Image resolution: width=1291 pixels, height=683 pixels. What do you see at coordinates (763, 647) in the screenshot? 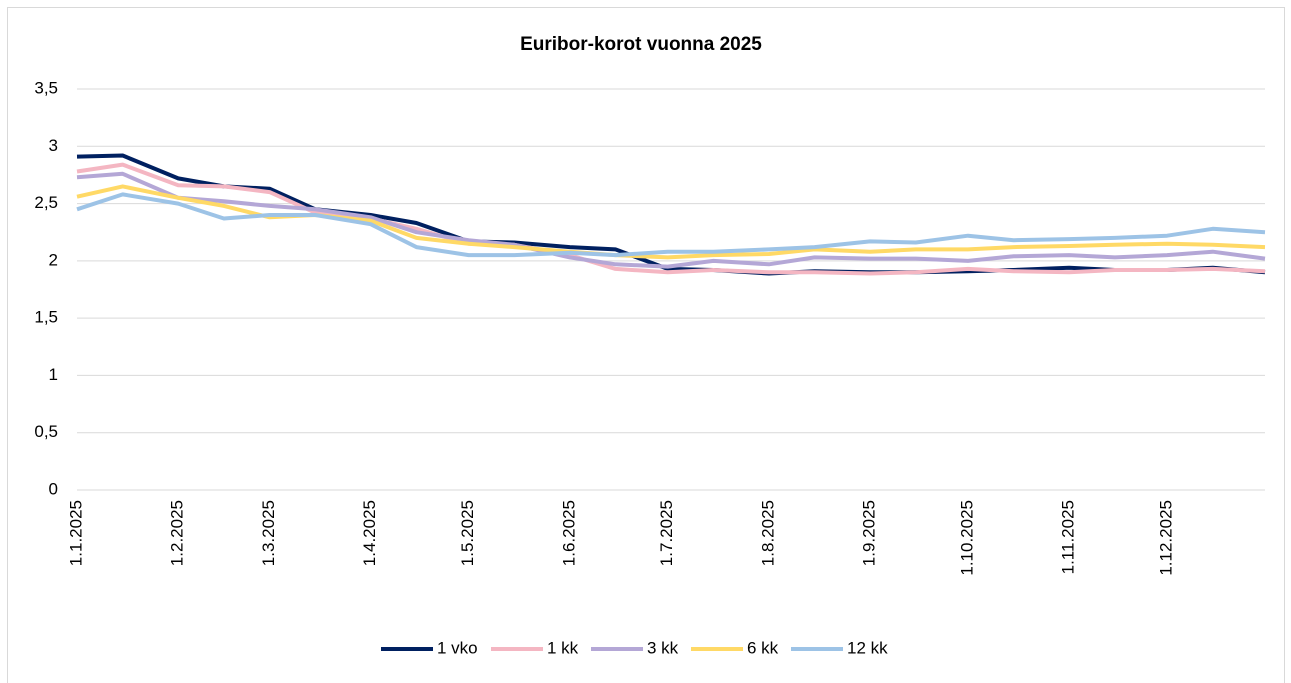
I see `legend-label: 6 kk` at bounding box center [763, 647].